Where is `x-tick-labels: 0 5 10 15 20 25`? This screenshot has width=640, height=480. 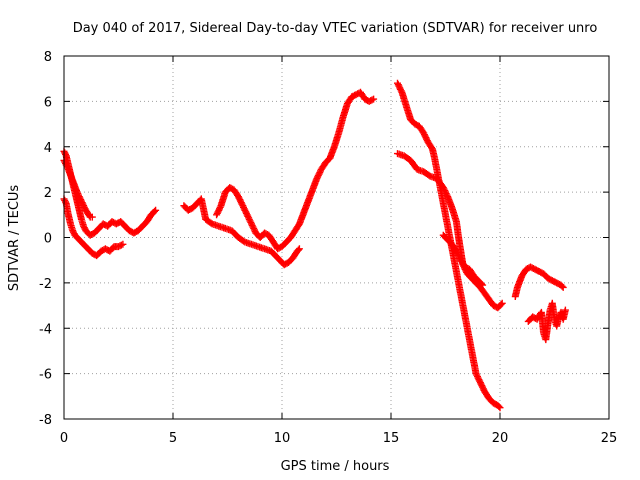 x-tick-labels: 0 5 10 15 20 25 is located at coordinates (338, 438).